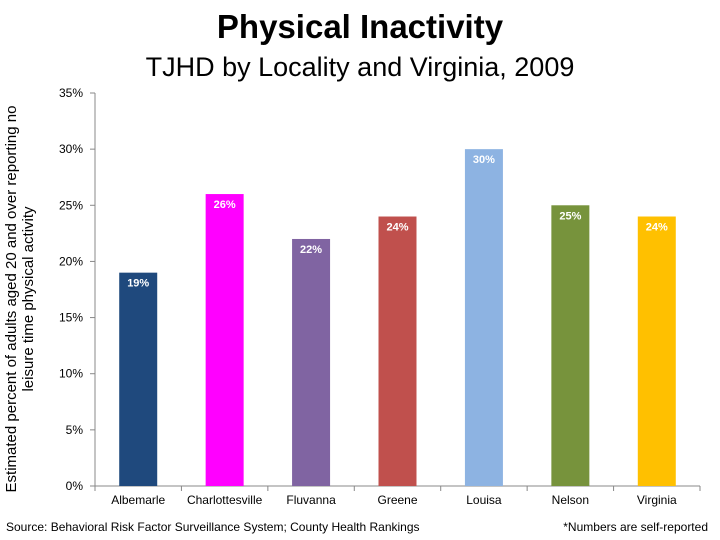  What do you see at coordinates (360, 26) in the screenshot?
I see `chart-title: Physical Inactivity` at bounding box center [360, 26].